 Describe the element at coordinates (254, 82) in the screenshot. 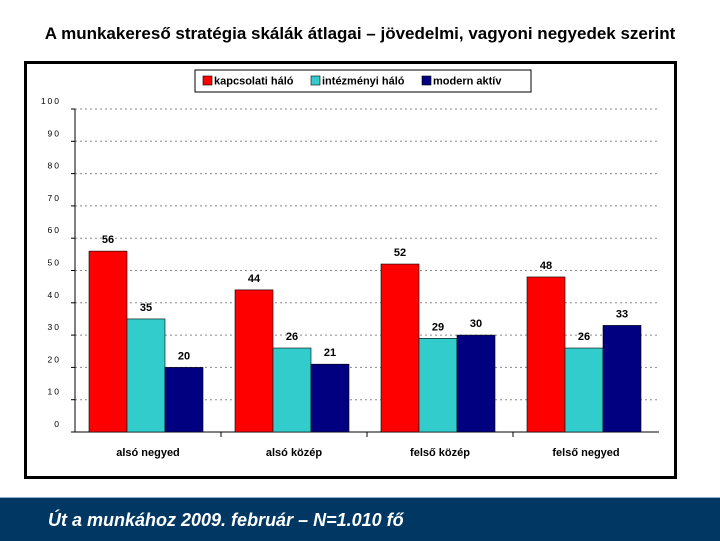

I see `legend-label: kapcsolati háló` at that location.